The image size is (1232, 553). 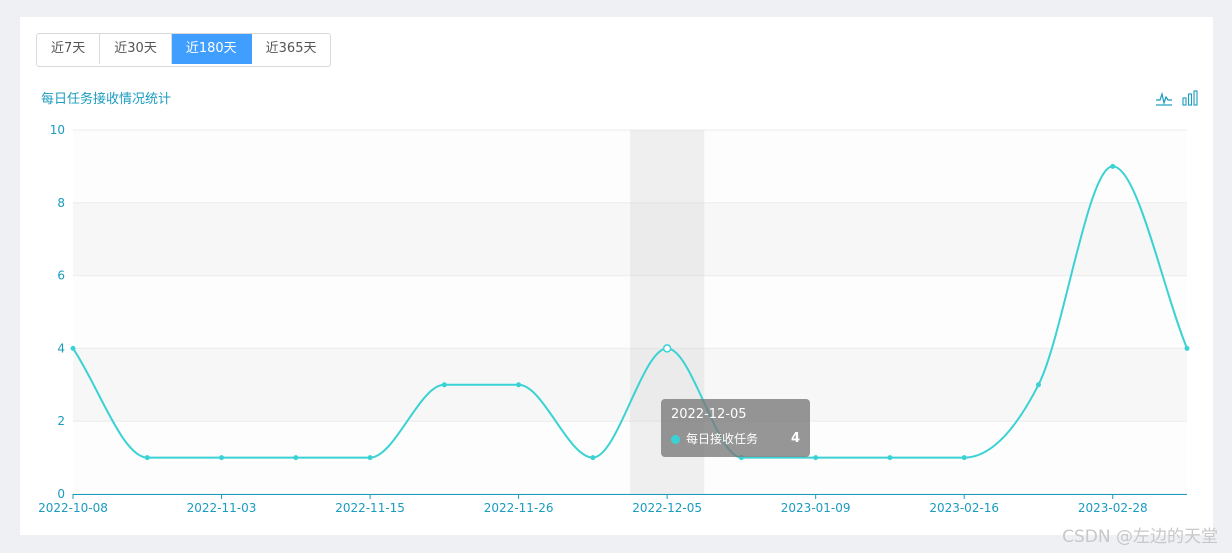 What do you see at coordinates (816, 508) in the screenshot?
I see `x-tick-label: 2023-01-09` at bounding box center [816, 508].